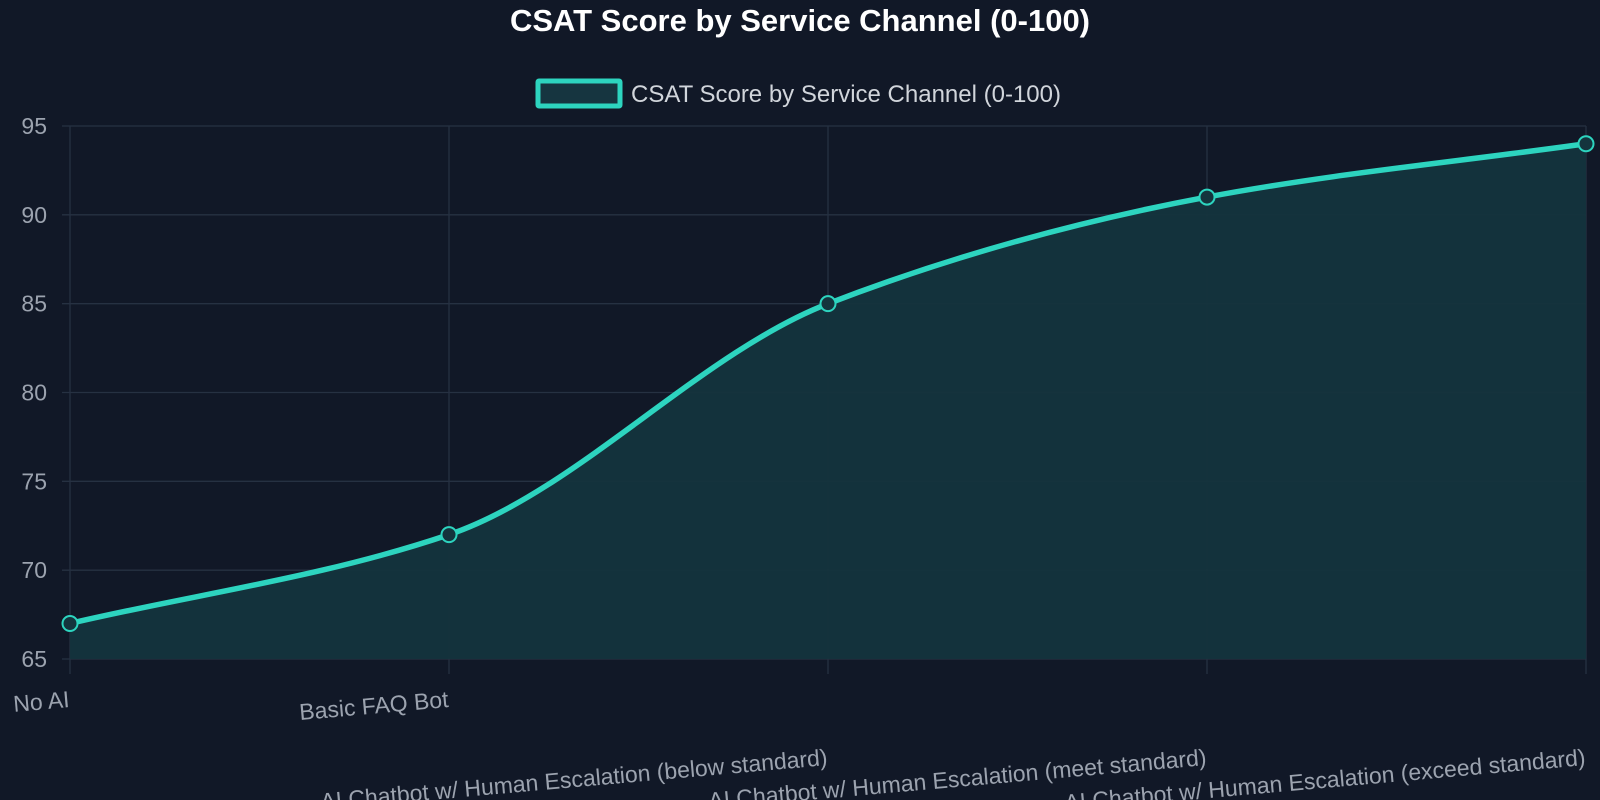  Describe the element at coordinates (34, 659) in the screenshot. I see `y-tick-label: 65` at that location.